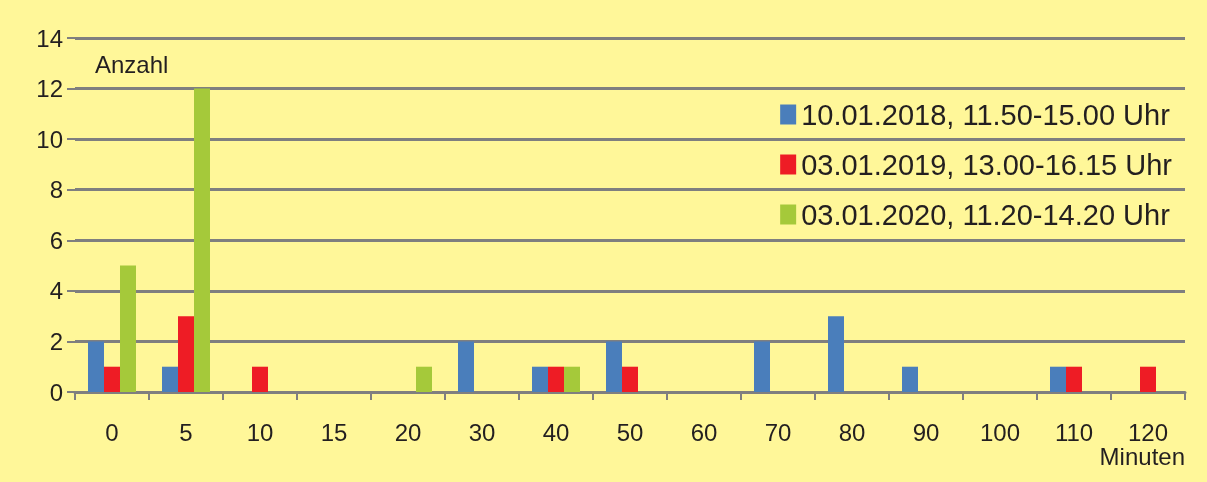 The image size is (1207, 482). Describe the element at coordinates (1074, 432) in the screenshot. I see `x-tick-label: 110` at that location.